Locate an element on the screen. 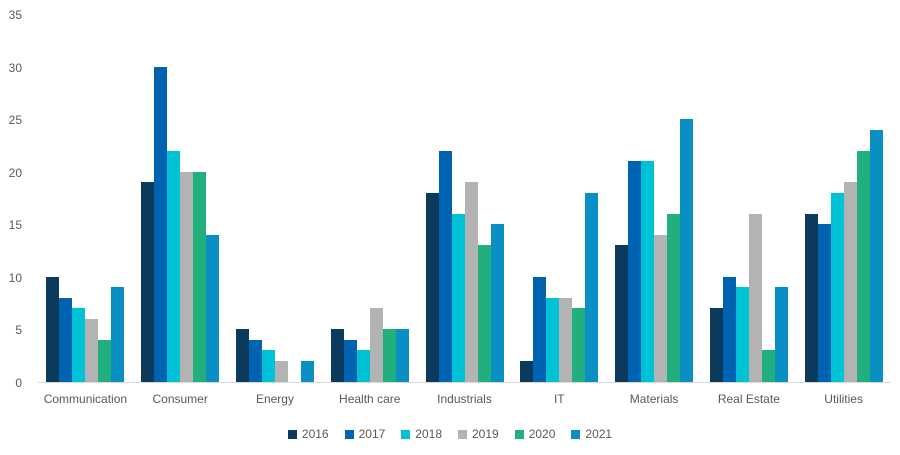 This screenshot has height=455, width=900. y-tick-label-5: 5 is located at coordinates (18, 330).